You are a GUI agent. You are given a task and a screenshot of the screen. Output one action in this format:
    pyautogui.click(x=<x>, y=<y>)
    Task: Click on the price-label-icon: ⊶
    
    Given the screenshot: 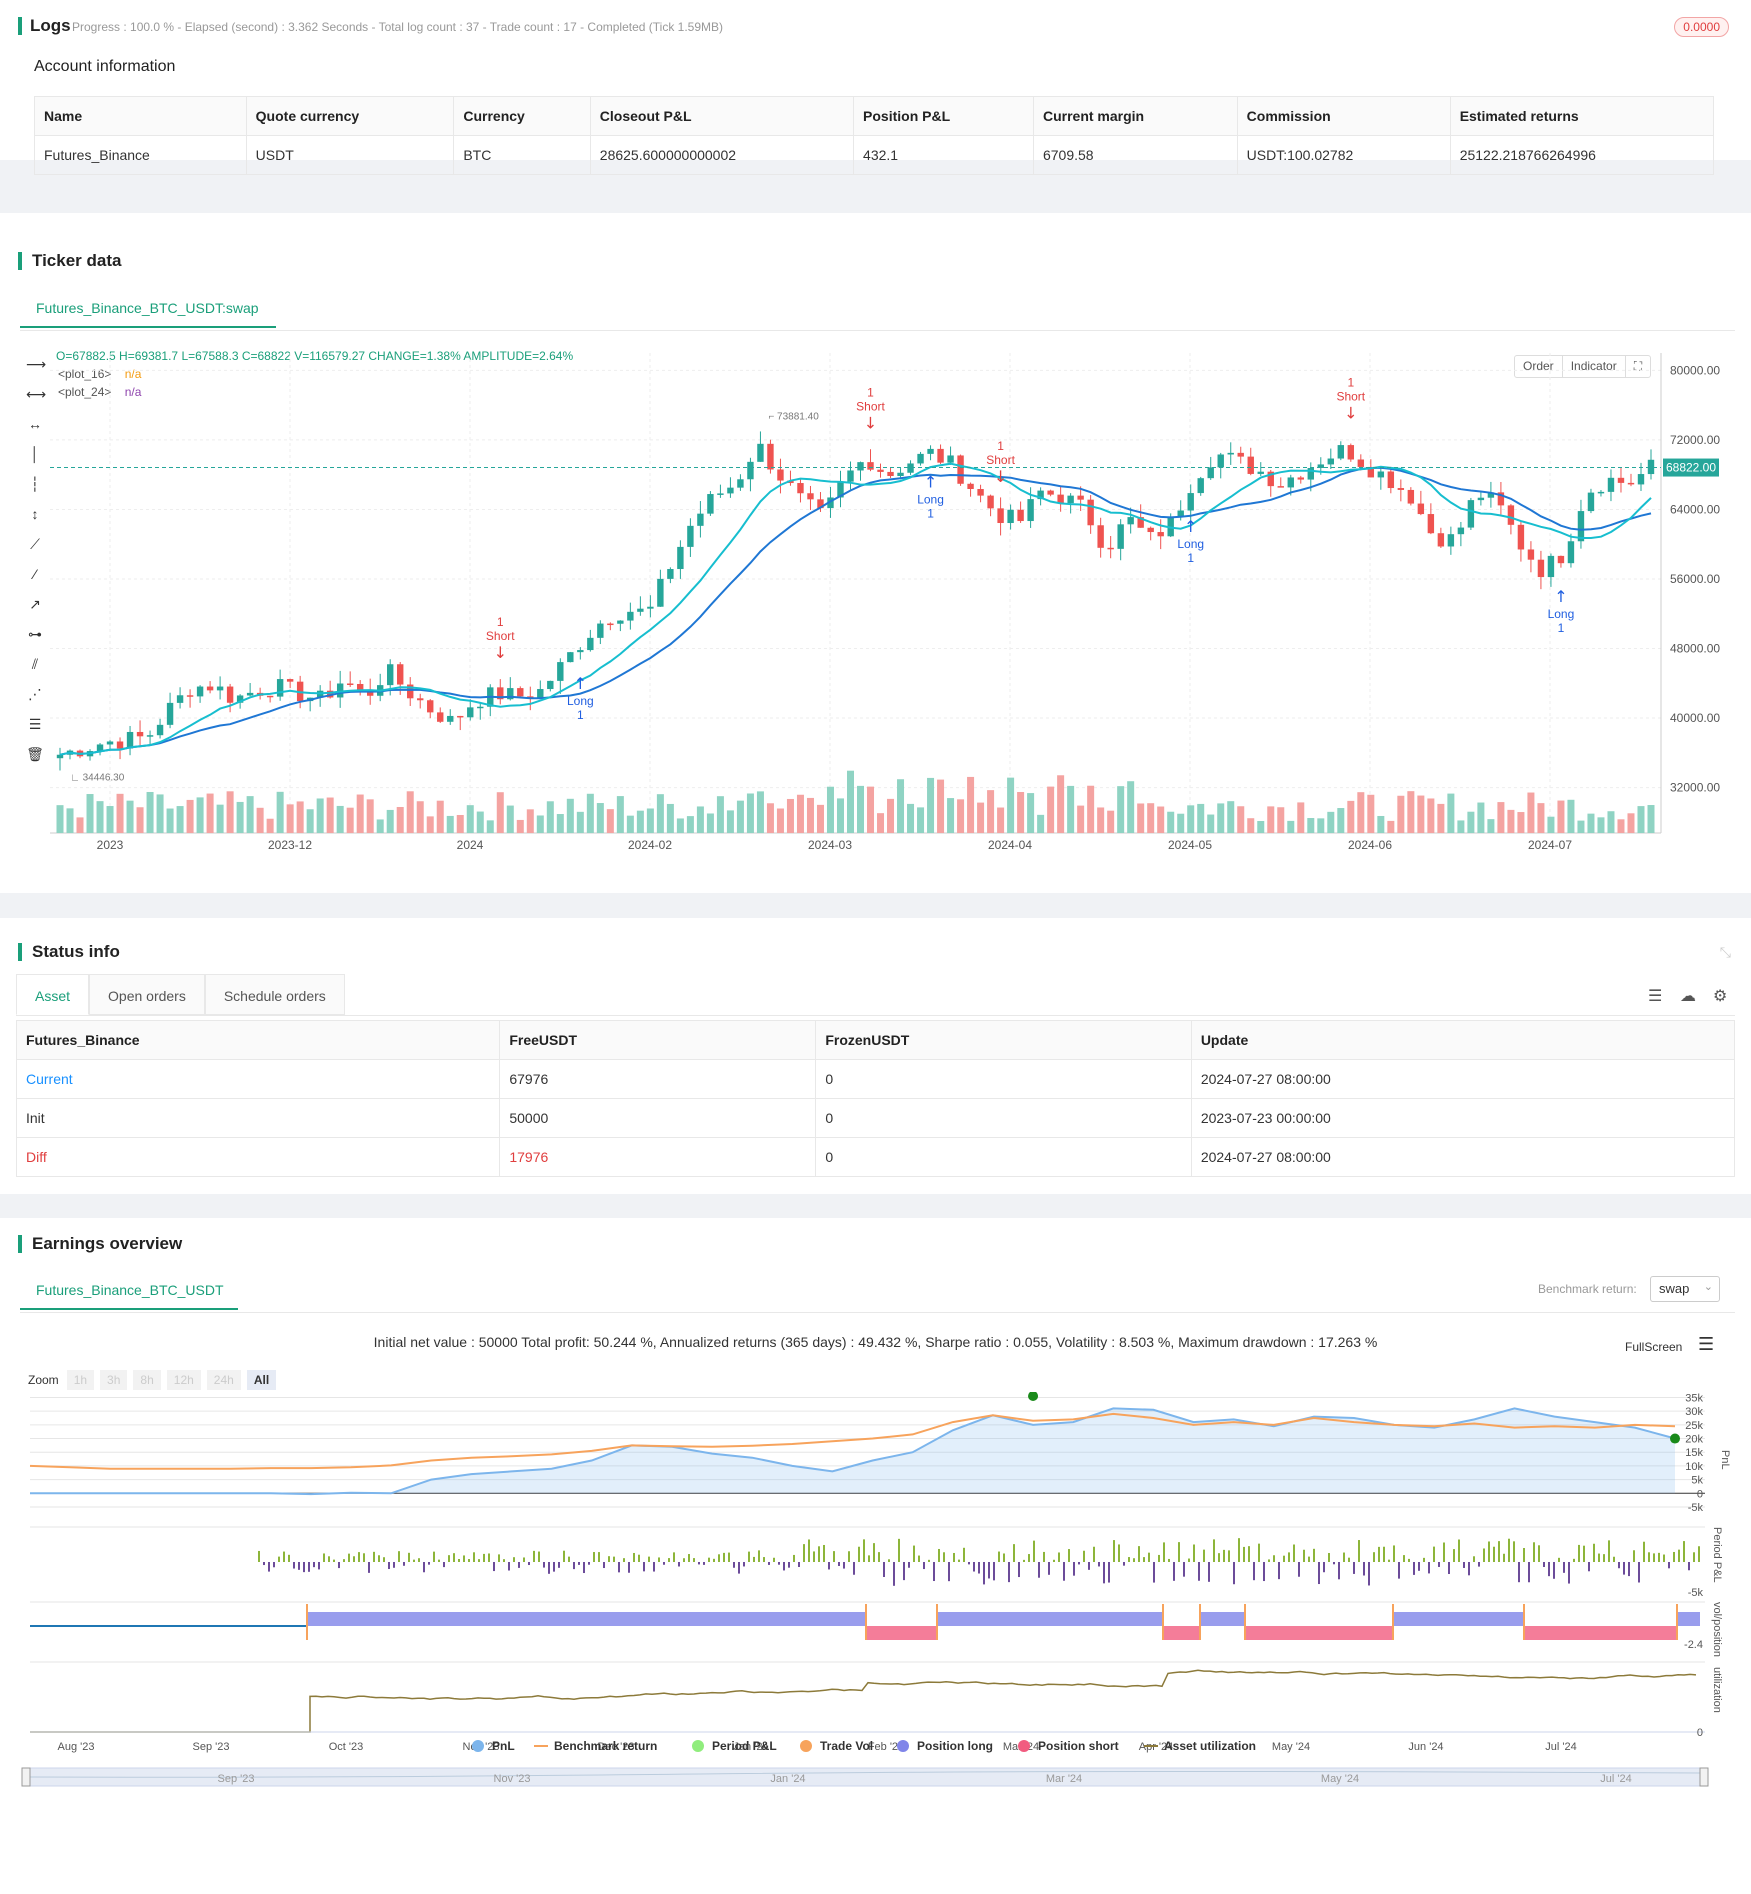 What is the action you would take?
    pyautogui.click(x=35, y=634)
    